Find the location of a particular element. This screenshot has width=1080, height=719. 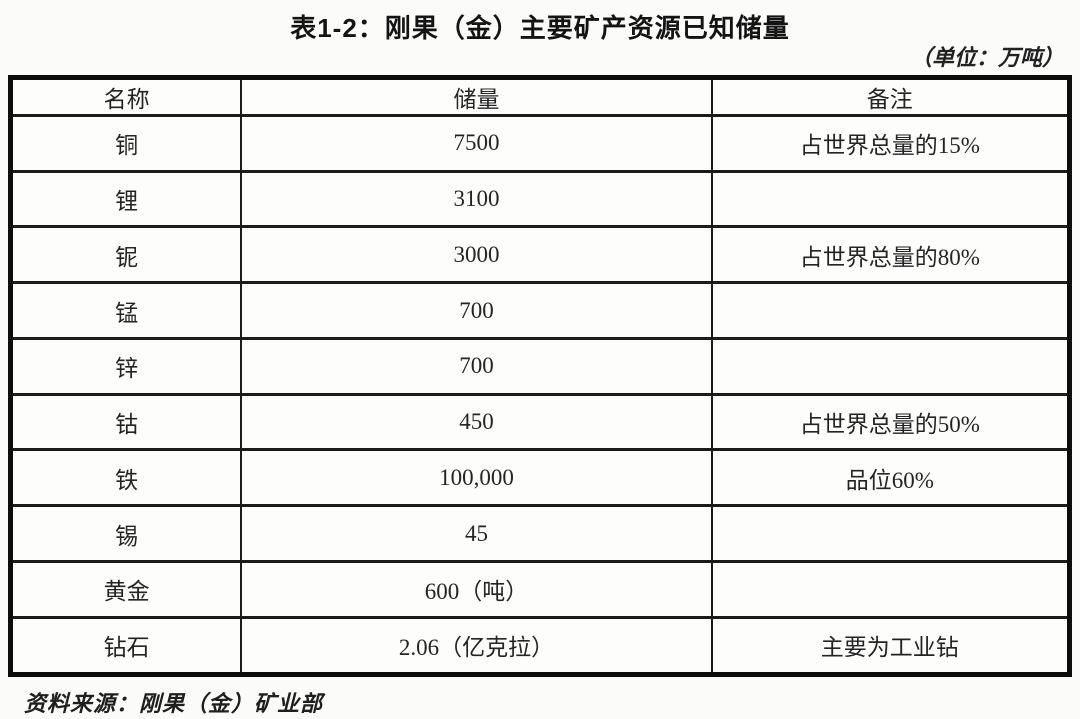

cell-mineral-name: 锰 is located at coordinates (126, 310).